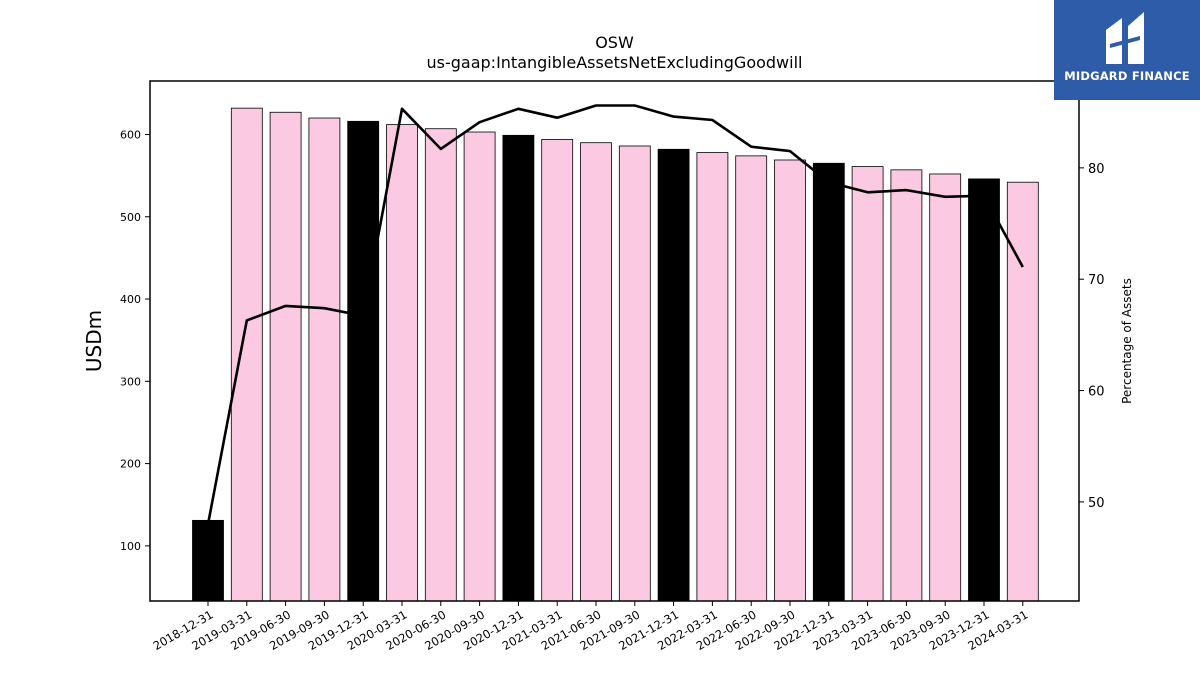  Describe the element at coordinates (135, 340) in the screenshot. I see `left-axis: 100 200 300 400 500 600` at that location.